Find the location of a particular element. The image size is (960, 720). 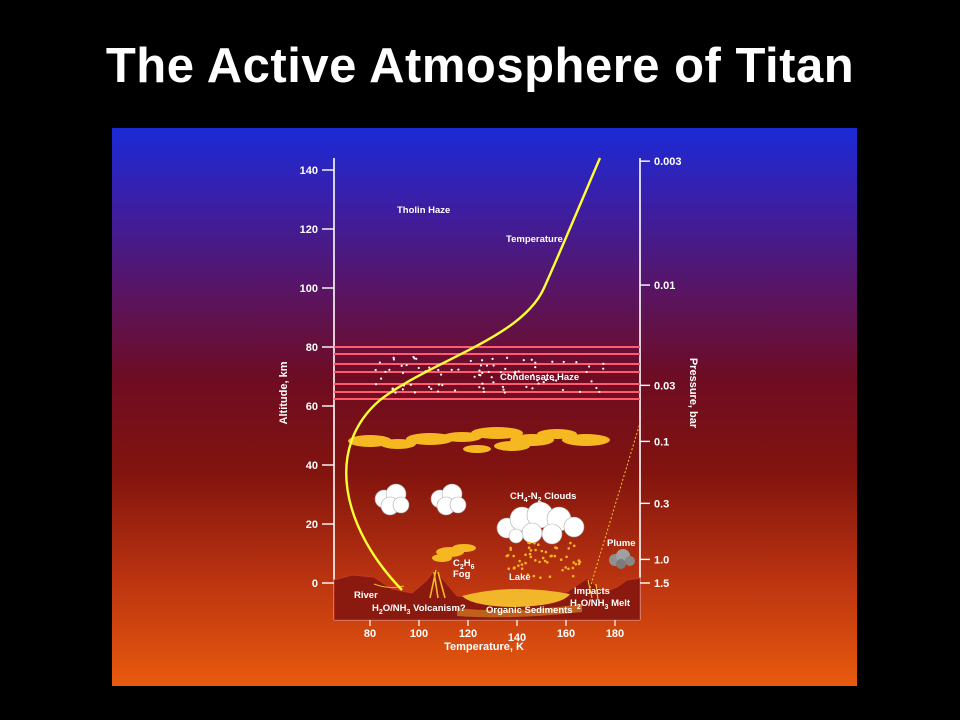

temperature-curve-label: Temperature is located at coordinates (534, 239).